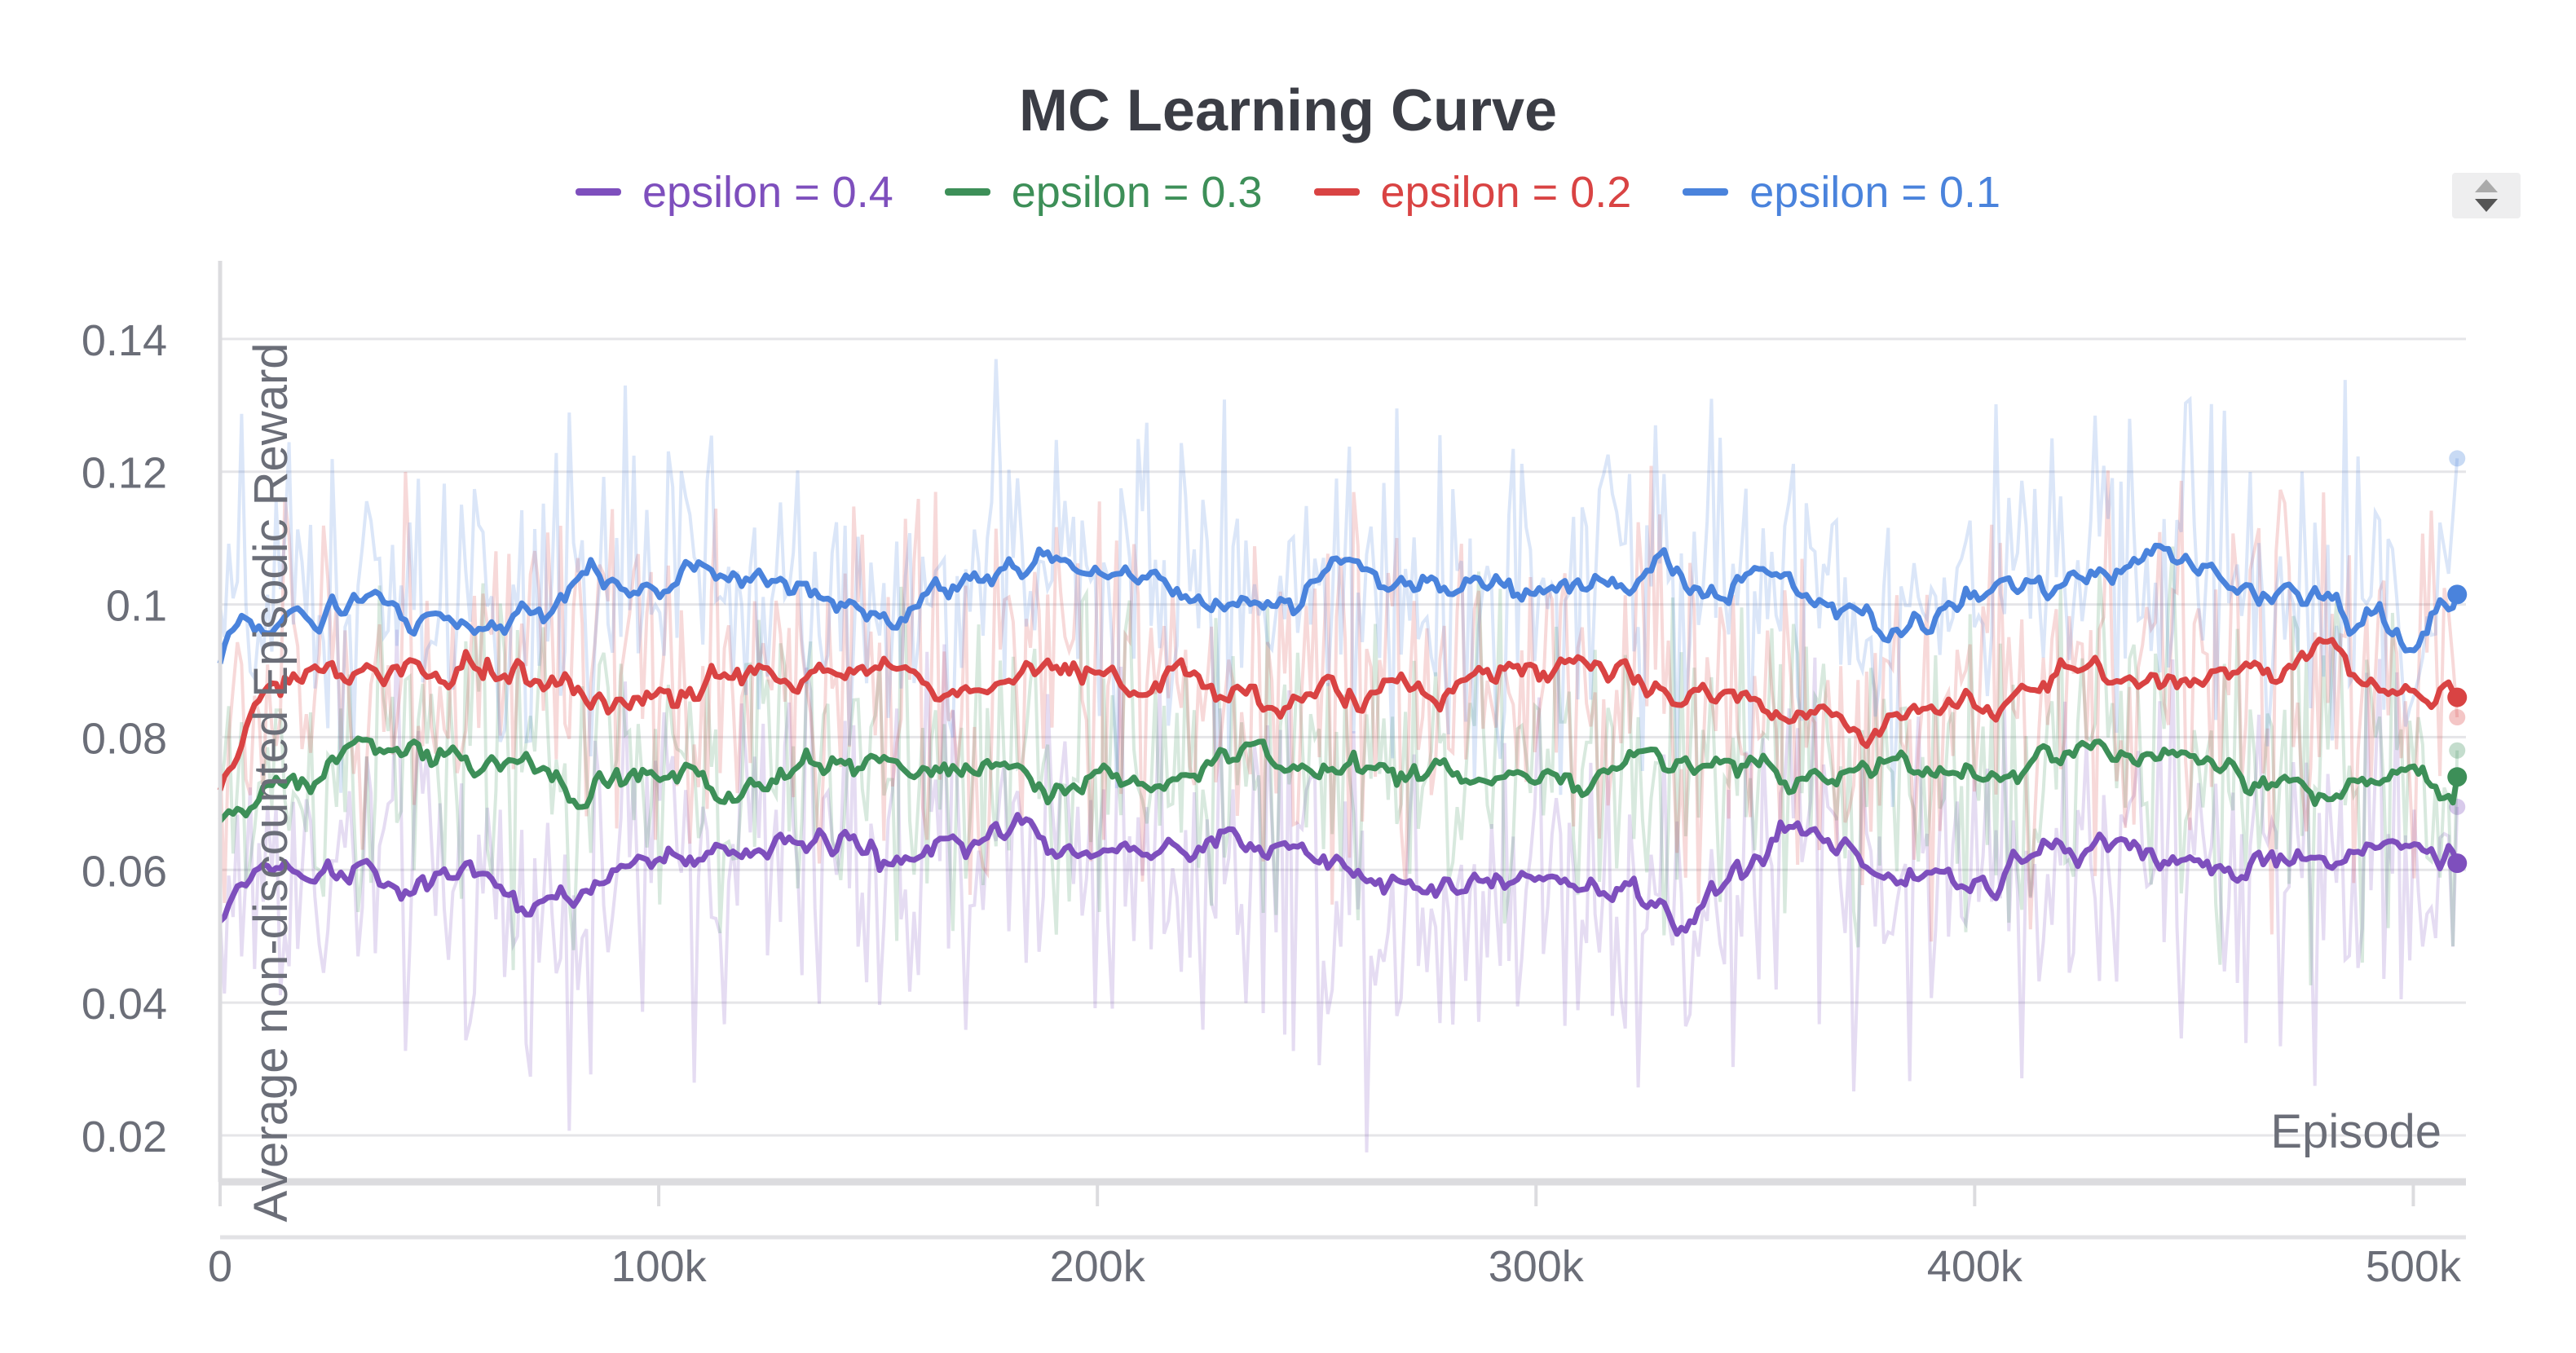 The image size is (2576, 1353). What do you see at coordinates (220, 1266) in the screenshot?
I see `x-tick-label: 0` at bounding box center [220, 1266].